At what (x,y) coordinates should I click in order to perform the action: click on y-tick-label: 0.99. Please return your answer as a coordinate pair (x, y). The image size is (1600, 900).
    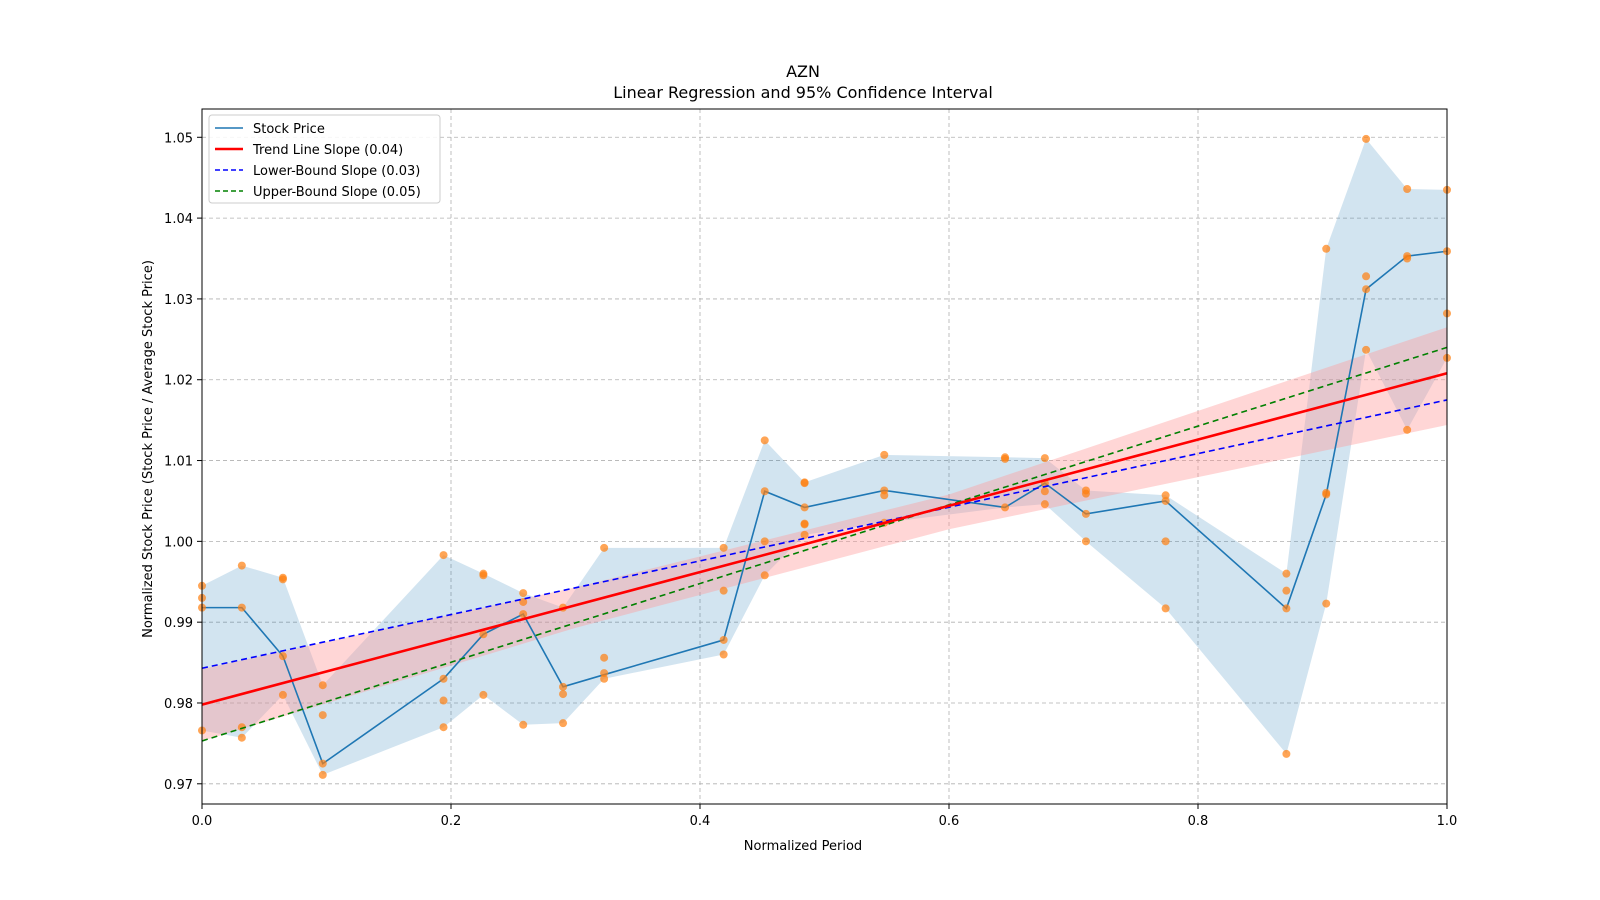
    Looking at the image, I should click on (178, 623).